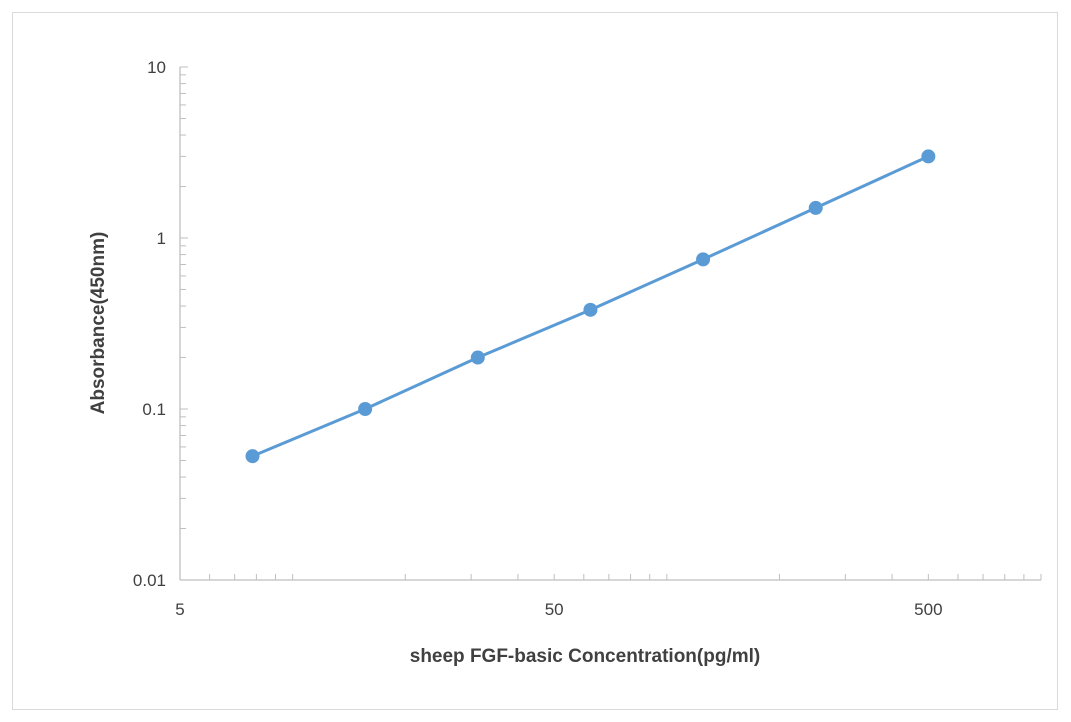 The width and height of the screenshot is (1071, 722). I want to click on x-tick-label: 5, so click(179, 609).